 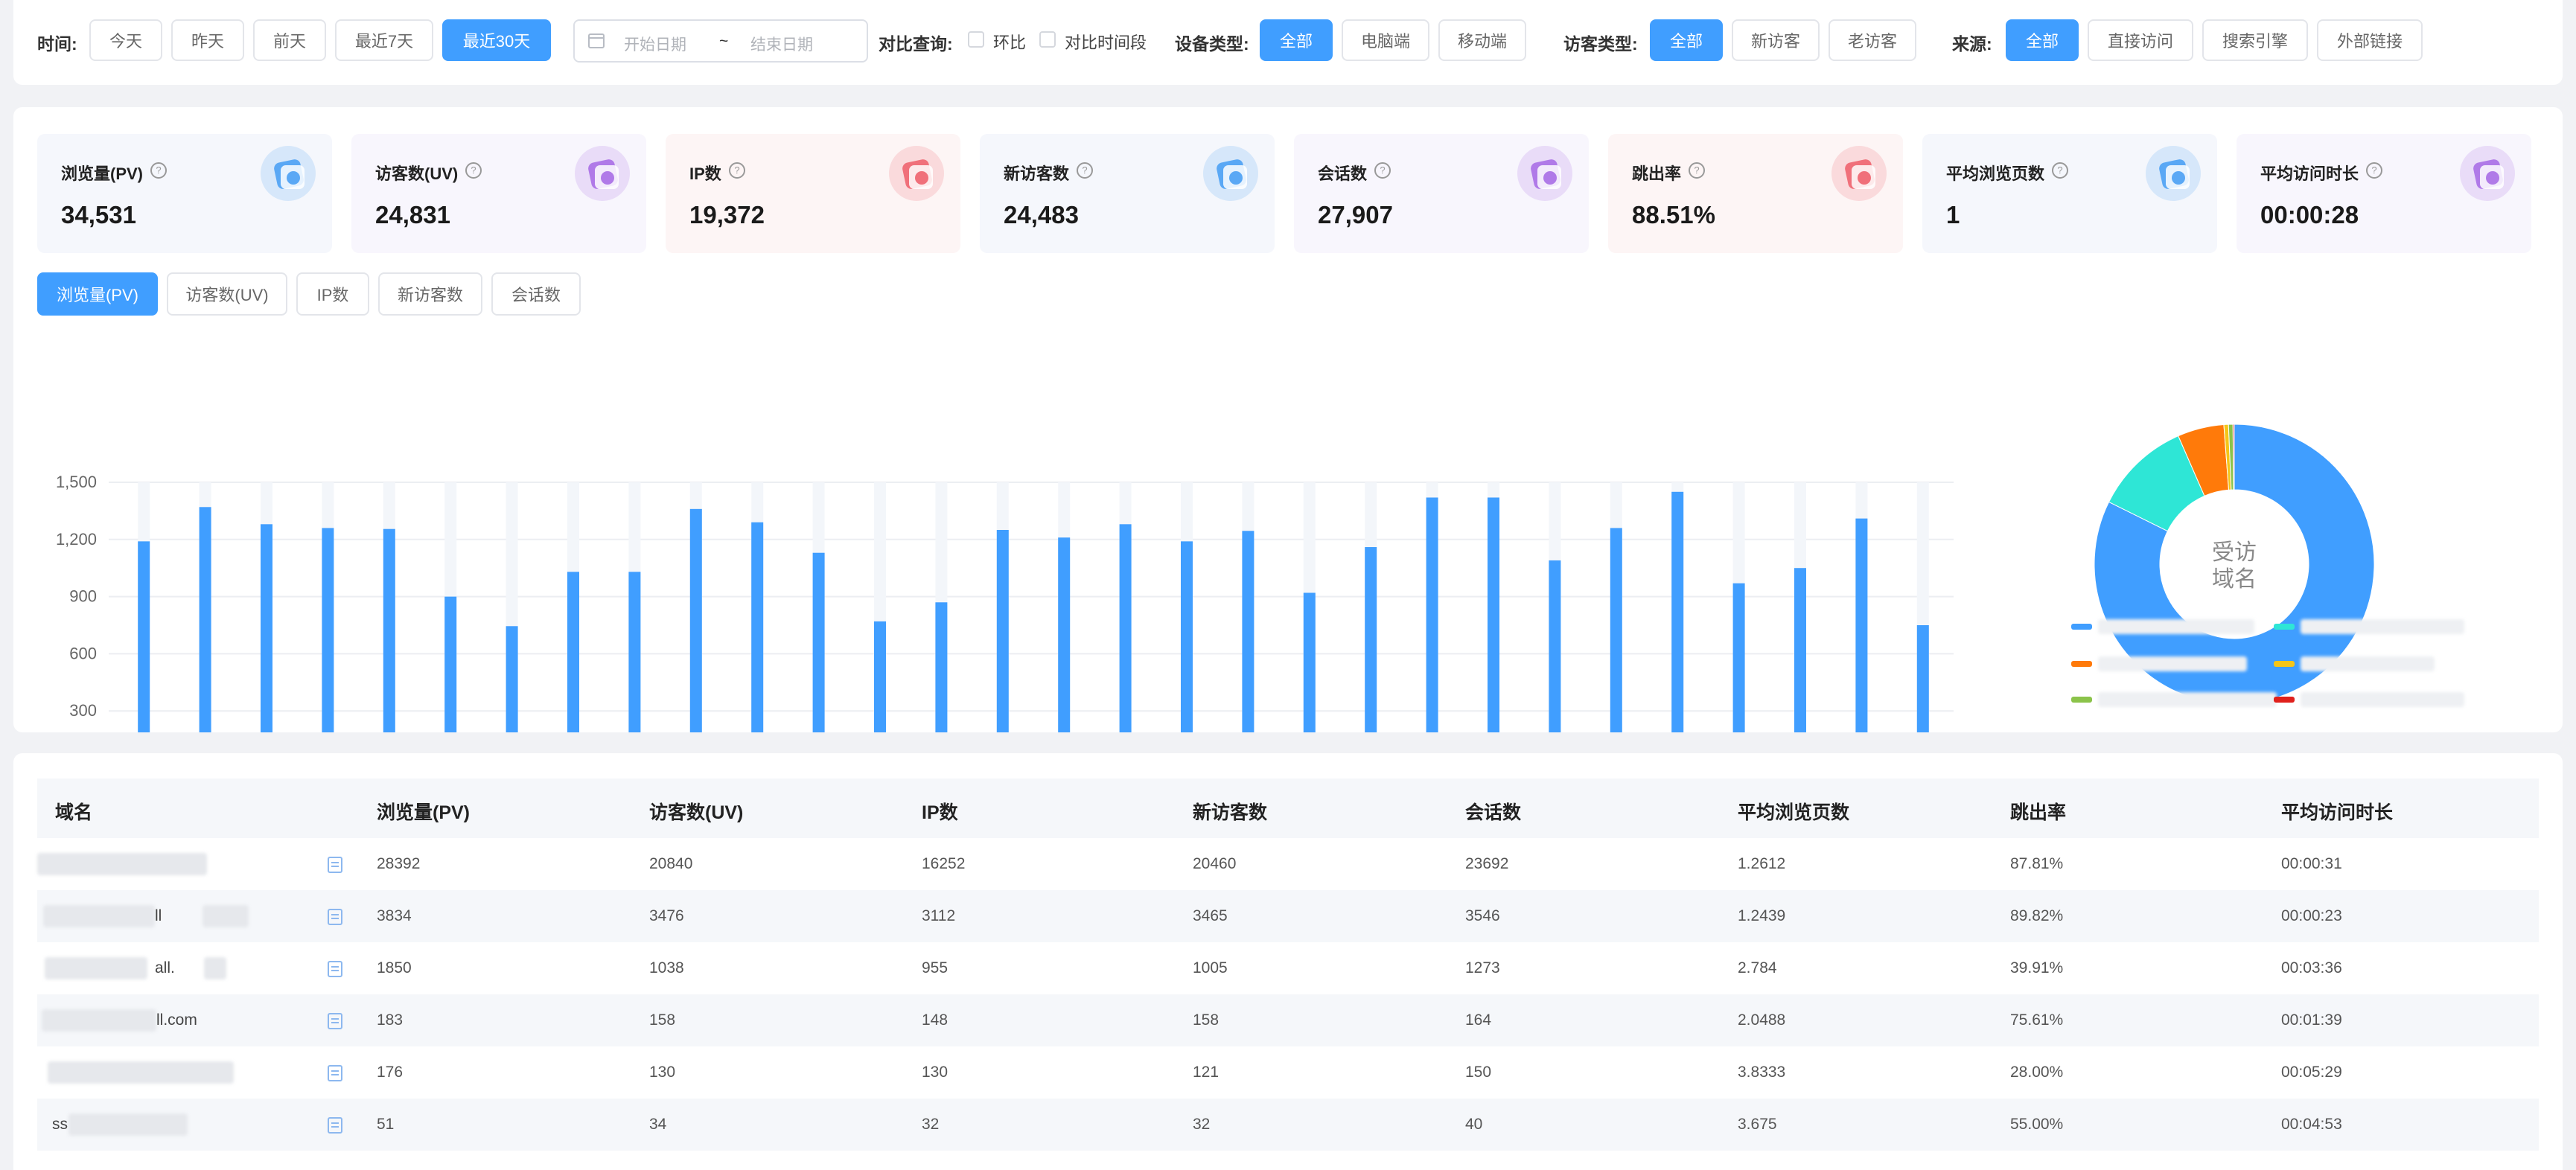 What do you see at coordinates (935, 1072) in the screenshot?
I see `cell-ip: 130` at bounding box center [935, 1072].